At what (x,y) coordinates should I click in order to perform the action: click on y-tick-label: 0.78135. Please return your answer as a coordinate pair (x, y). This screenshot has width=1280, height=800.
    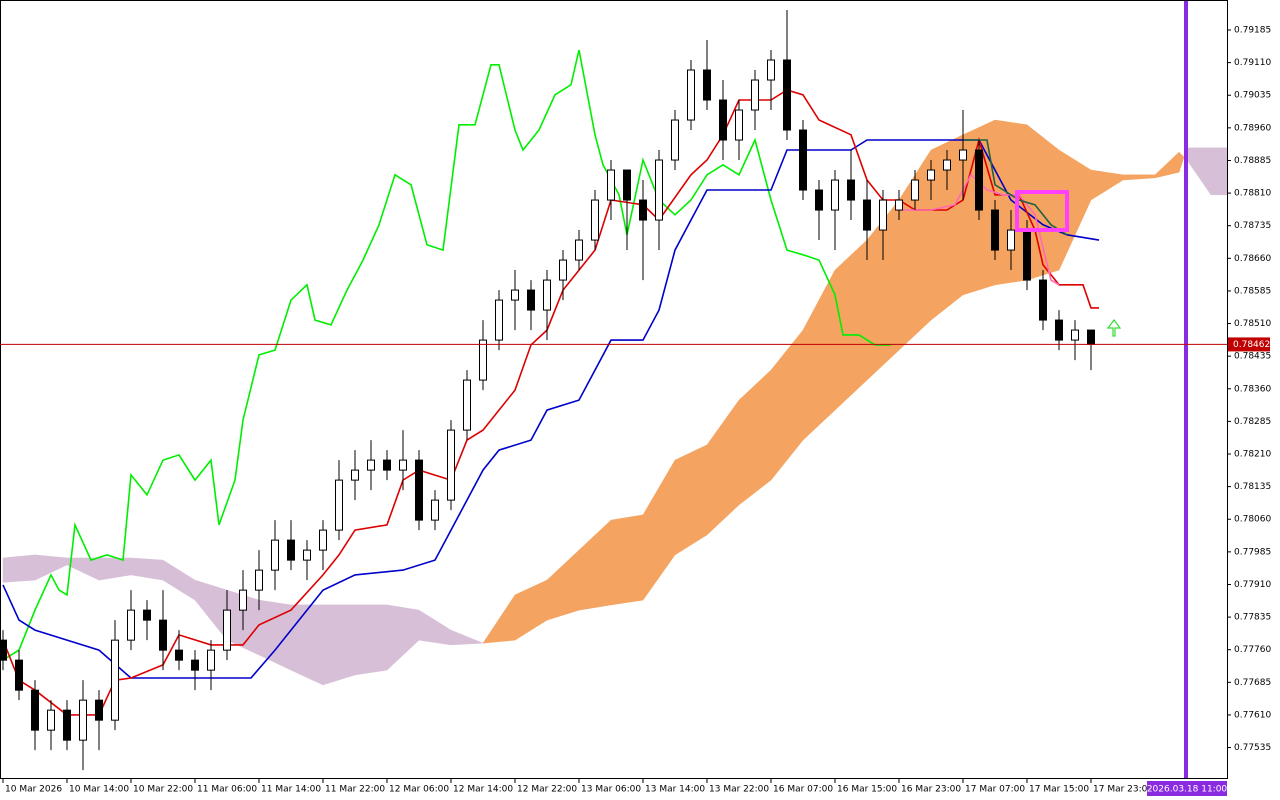
    Looking at the image, I should click on (1252, 487).